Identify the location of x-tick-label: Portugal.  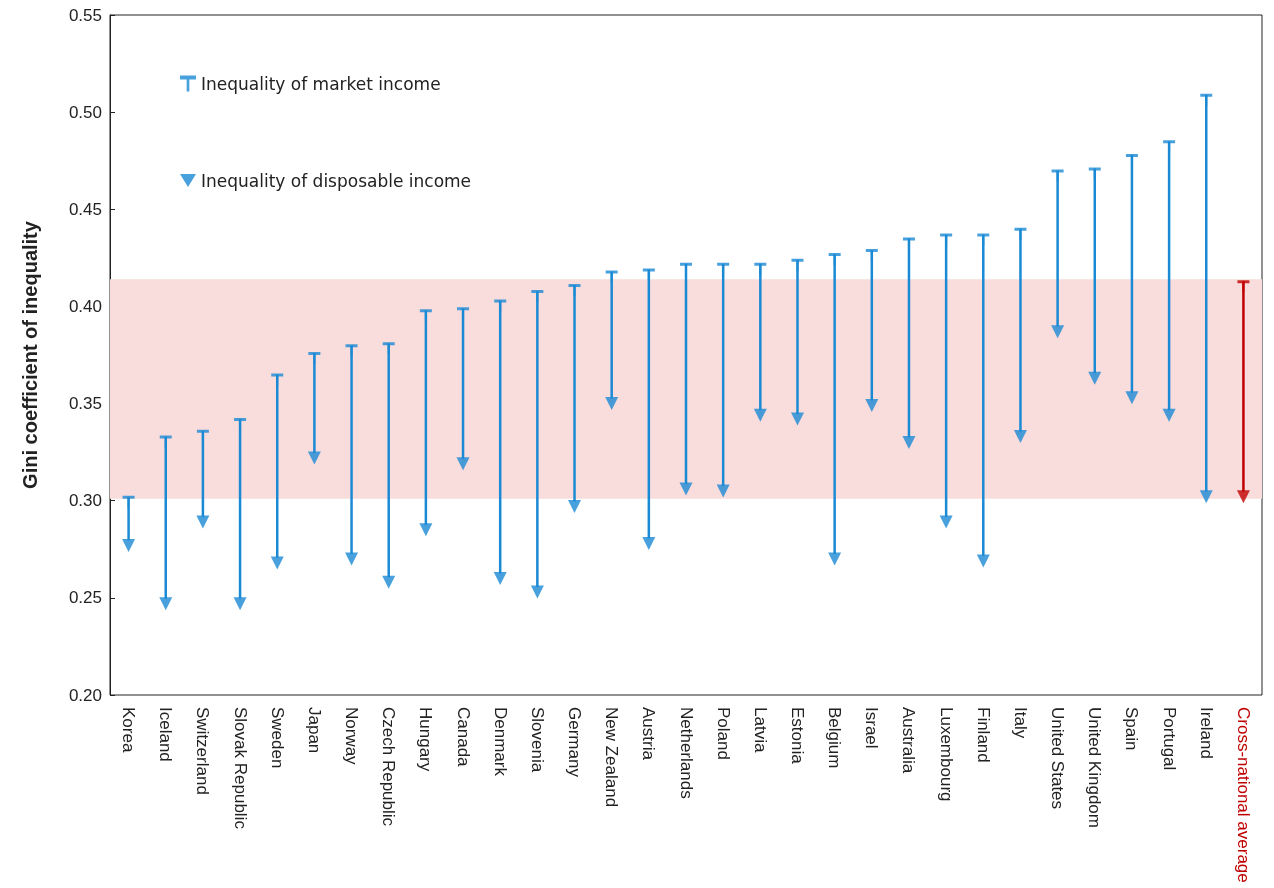
(1169, 739).